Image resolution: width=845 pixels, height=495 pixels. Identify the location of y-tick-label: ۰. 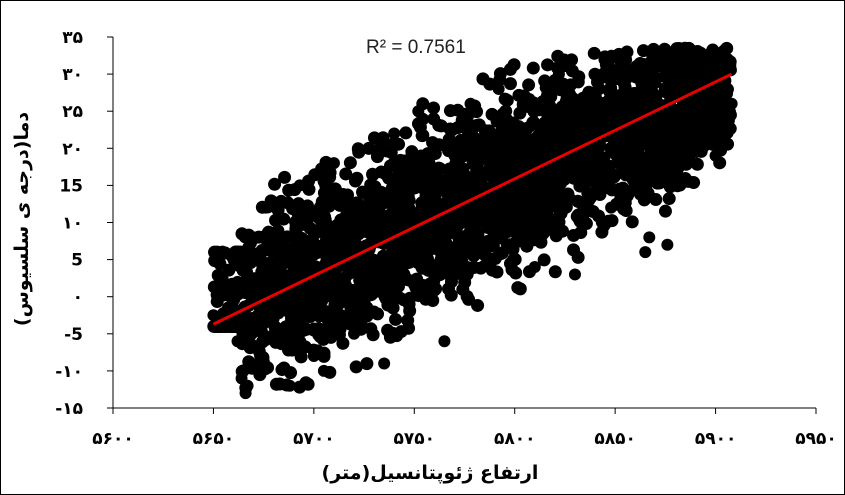
(78, 298).